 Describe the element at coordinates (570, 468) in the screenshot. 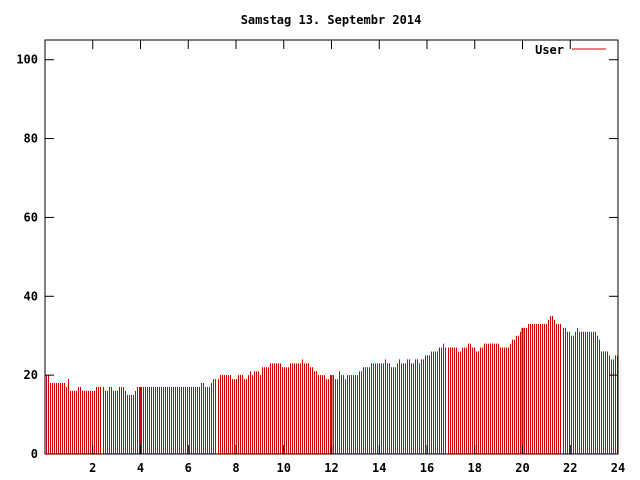

I see `x-tick-label: 22` at that location.